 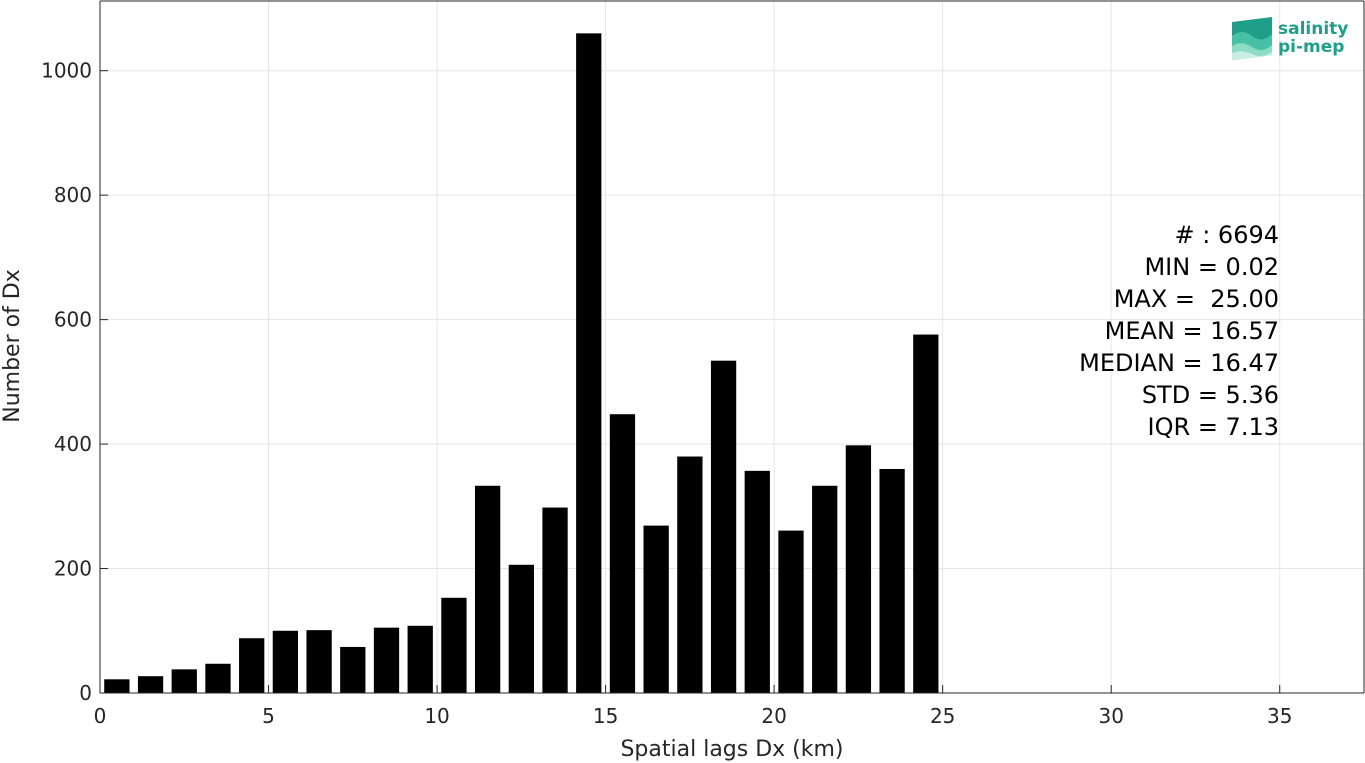 I want to click on y-tick-label: 1000, so click(x=66, y=71).